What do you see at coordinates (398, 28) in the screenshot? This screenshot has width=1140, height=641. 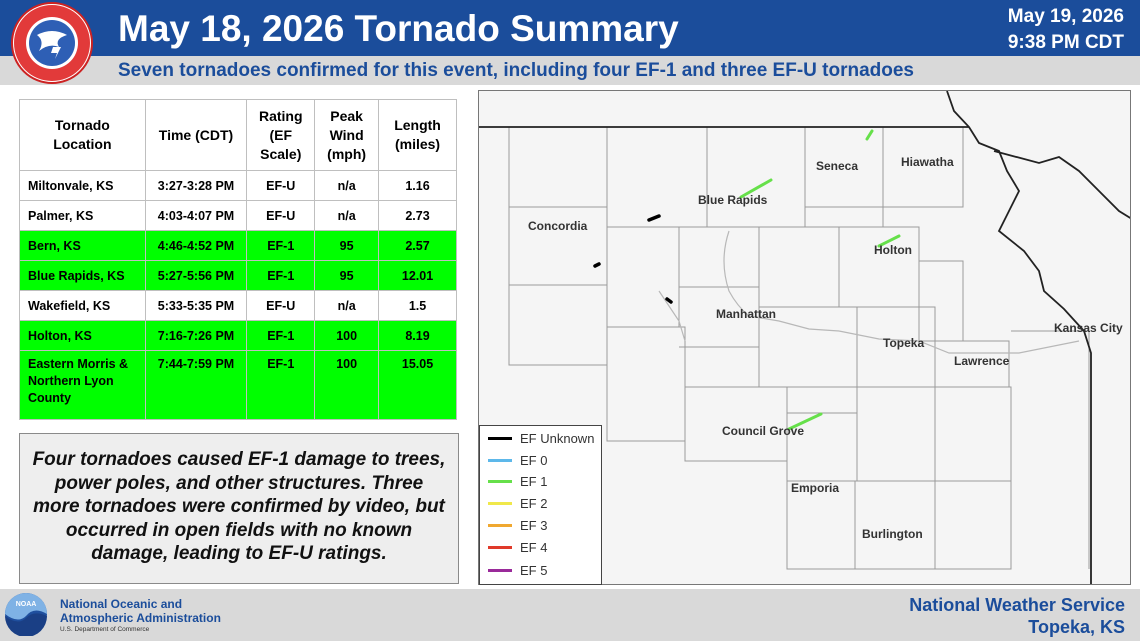 I see `page-title: May 18, 2026 Tornado Summary` at bounding box center [398, 28].